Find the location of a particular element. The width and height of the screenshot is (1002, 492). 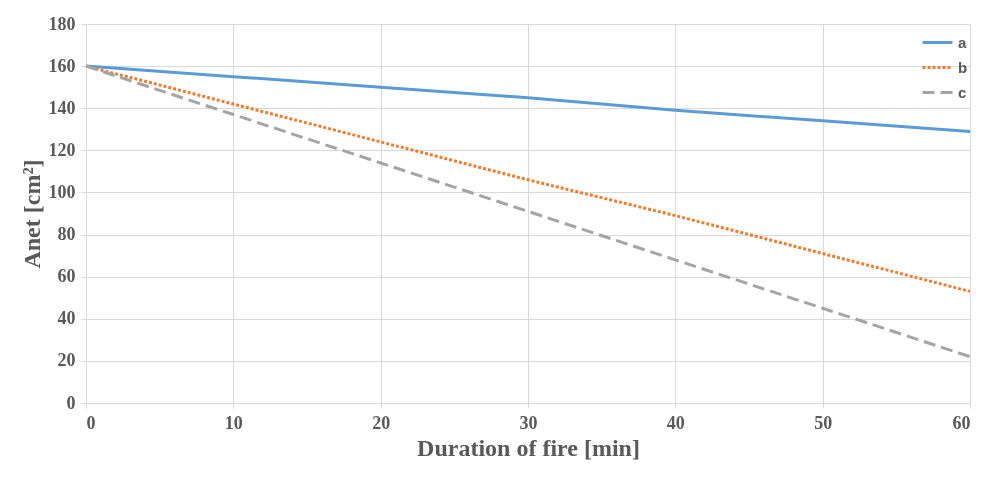

y-tick-label: 20 is located at coordinates (66, 360).